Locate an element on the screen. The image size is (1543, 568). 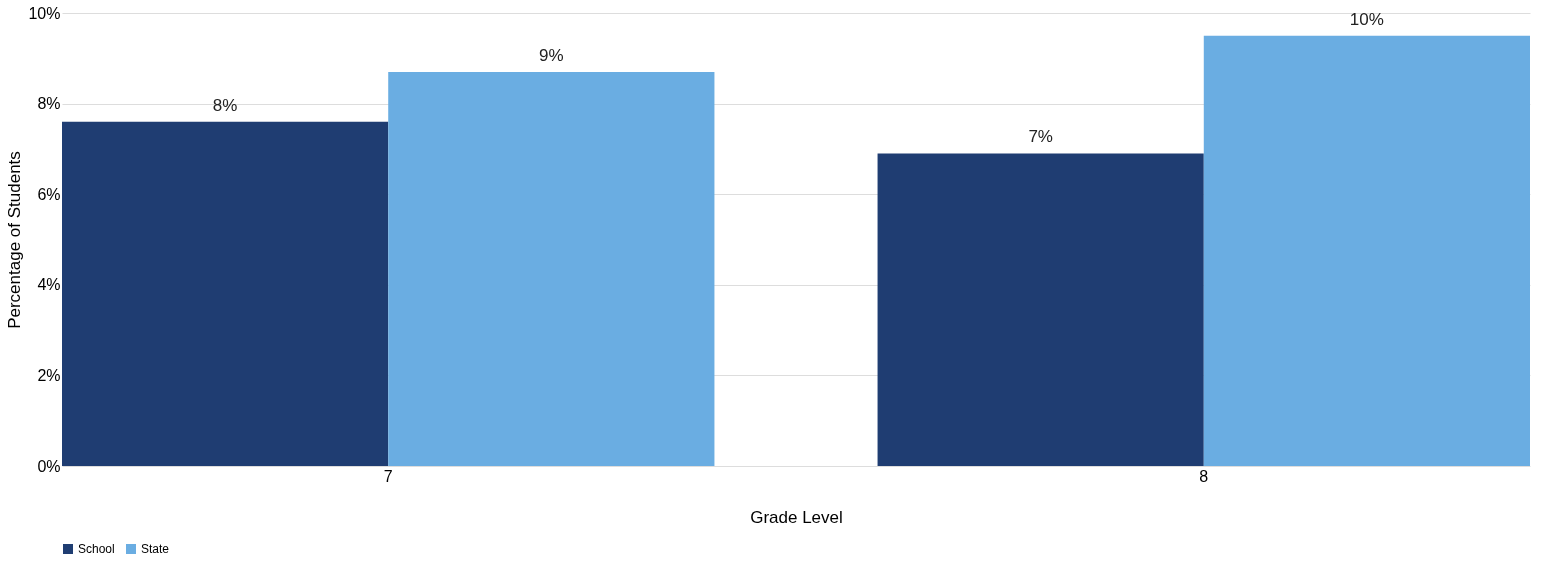
y-axis-title: Percentage of Students is located at coordinates (15, 240).